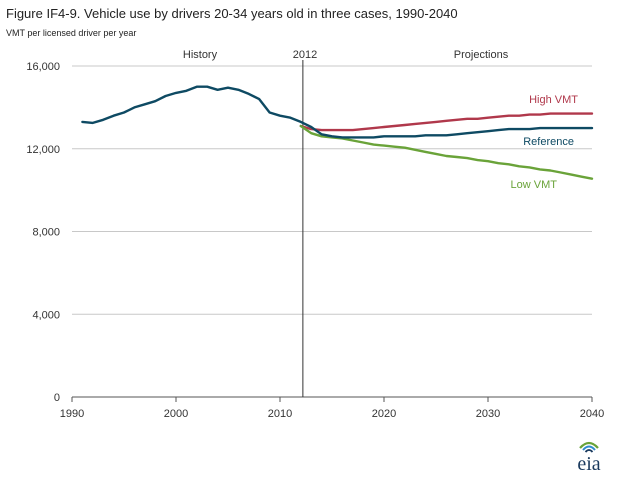 The height and width of the screenshot is (478, 618). What do you see at coordinates (553, 100) in the screenshot?
I see `series-label-high-vmt: High VMT` at bounding box center [553, 100].